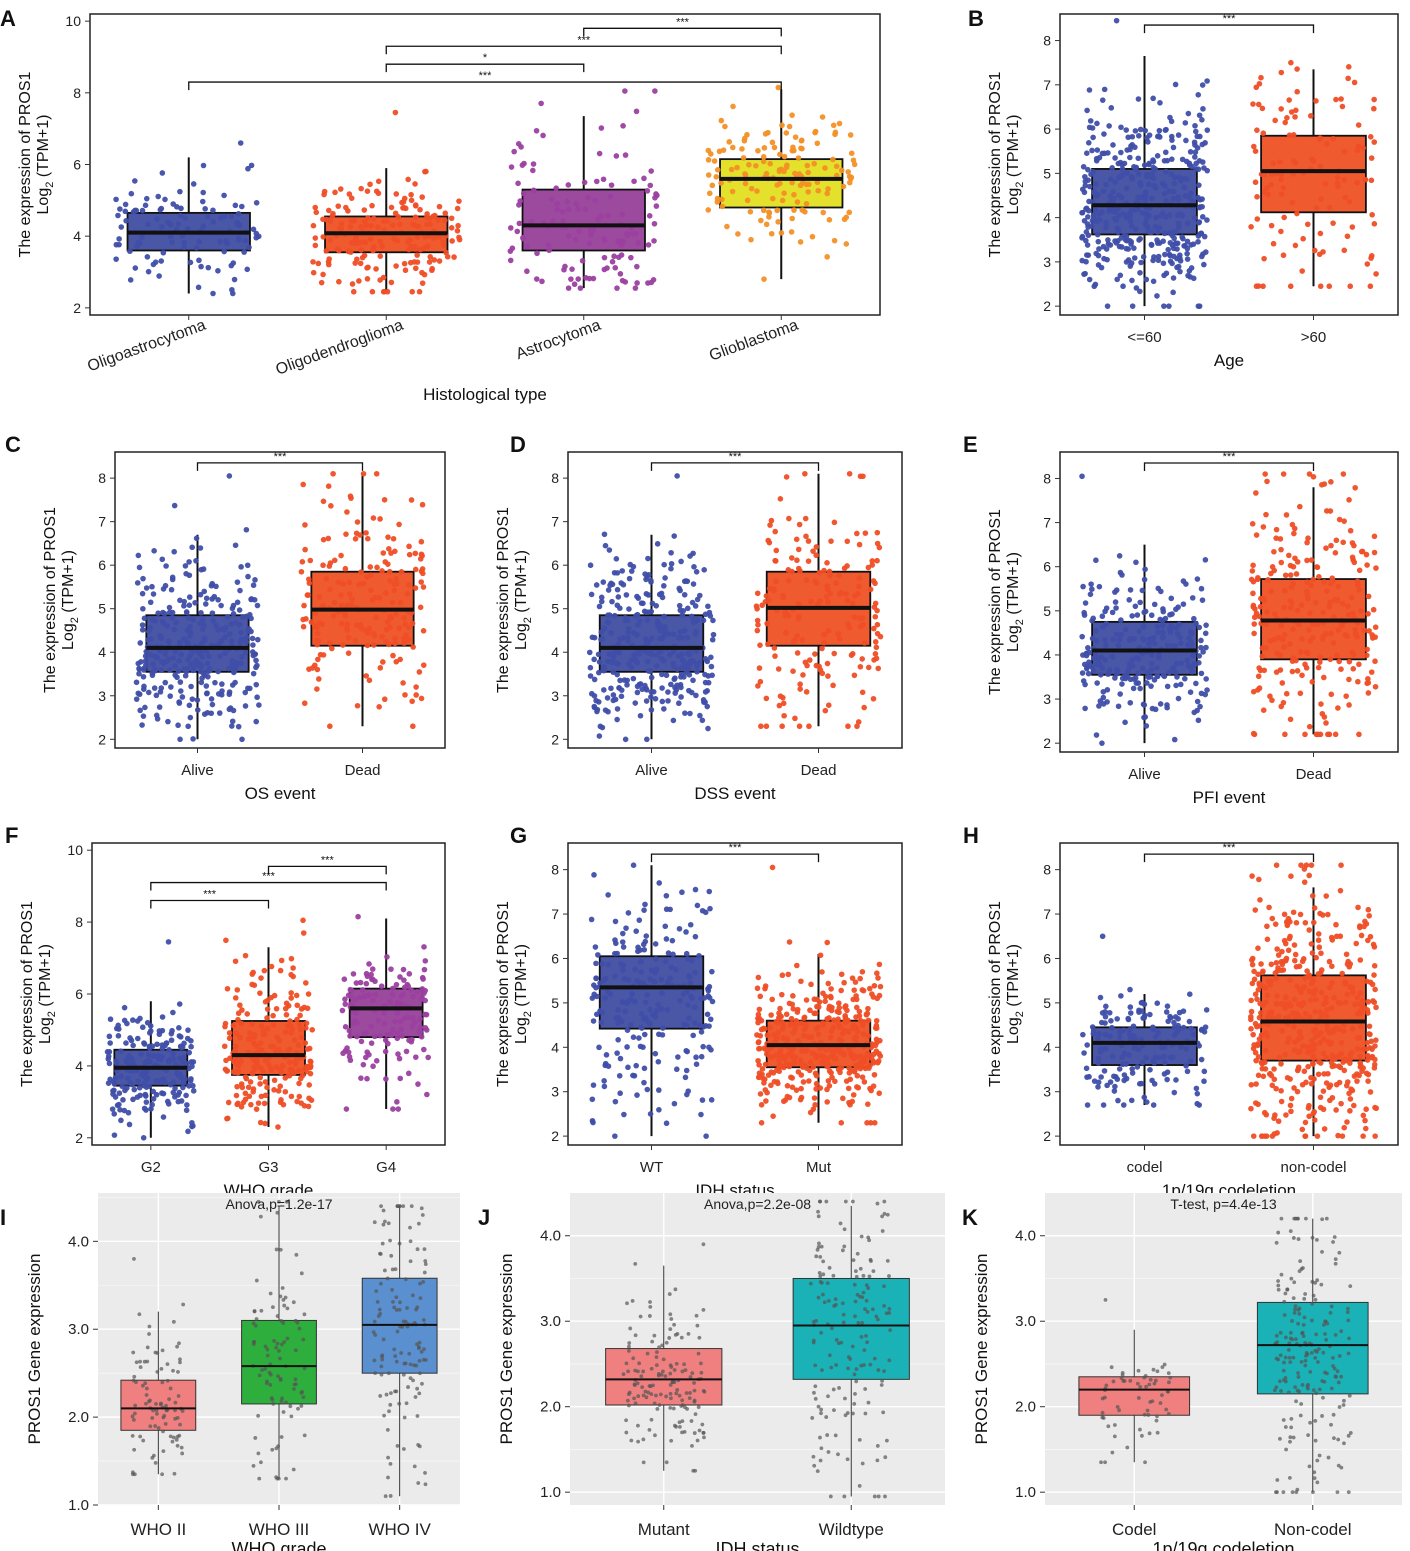 The image size is (1410, 1551). Describe the element at coordinates (78, 1505) in the screenshot. I see `y-tick-label: 1.0` at that location.